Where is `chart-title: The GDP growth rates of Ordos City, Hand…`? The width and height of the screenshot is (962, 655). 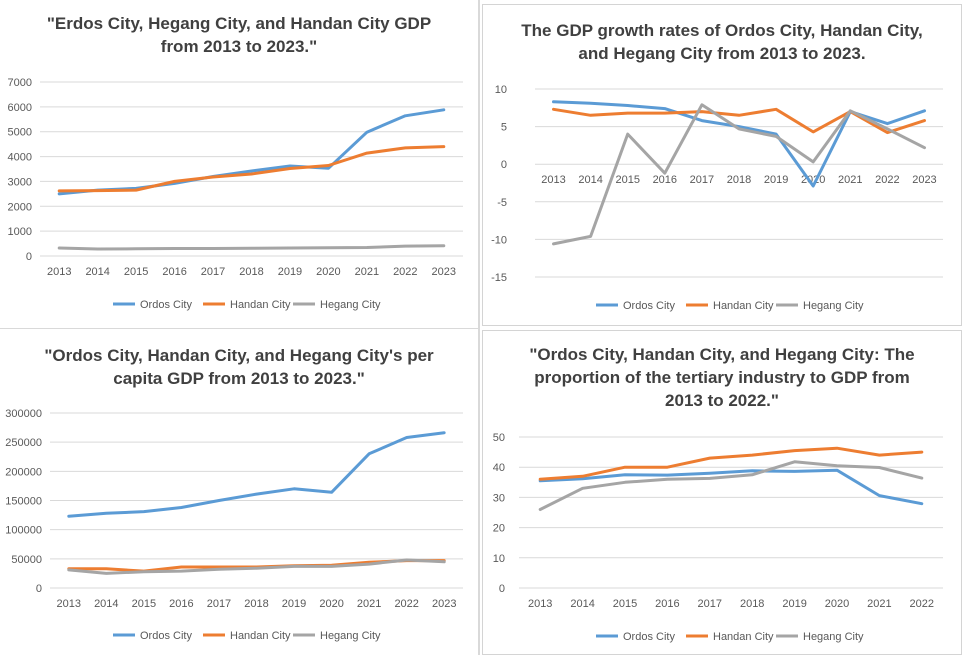 chart-title: The GDP growth rates of Ordos City, Hand… is located at coordinates (722, 42).